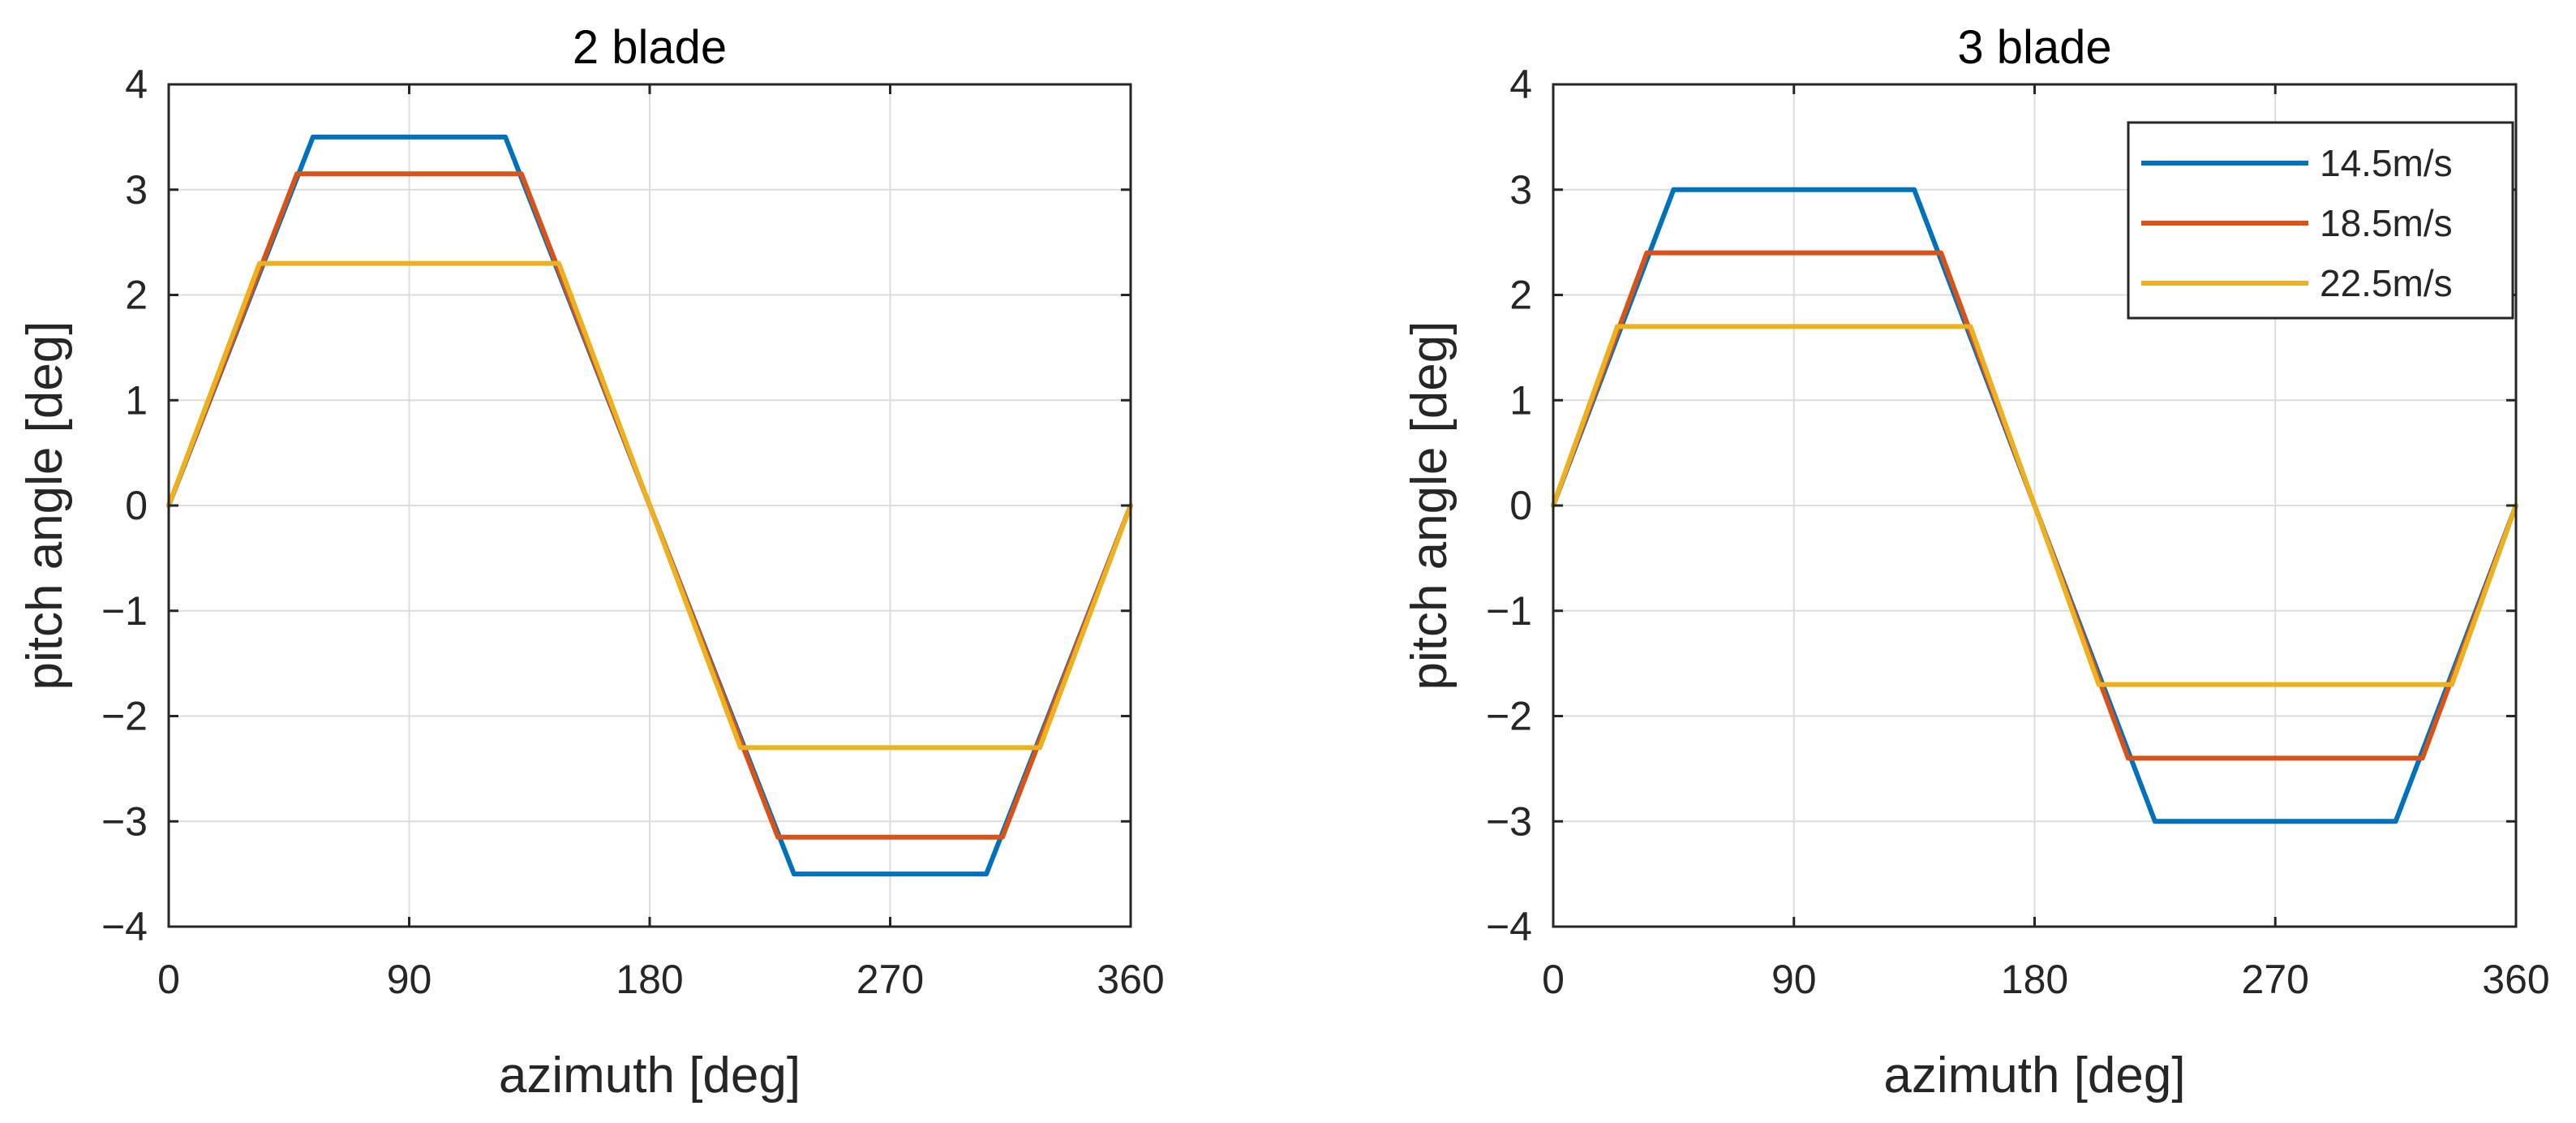 This screenshot has width=2576, height=1123. What do you see at coordinates (2386, 283) in the screenshot?
I see `legend-label: 22.5m/s` at bounding box center [2386, 283].